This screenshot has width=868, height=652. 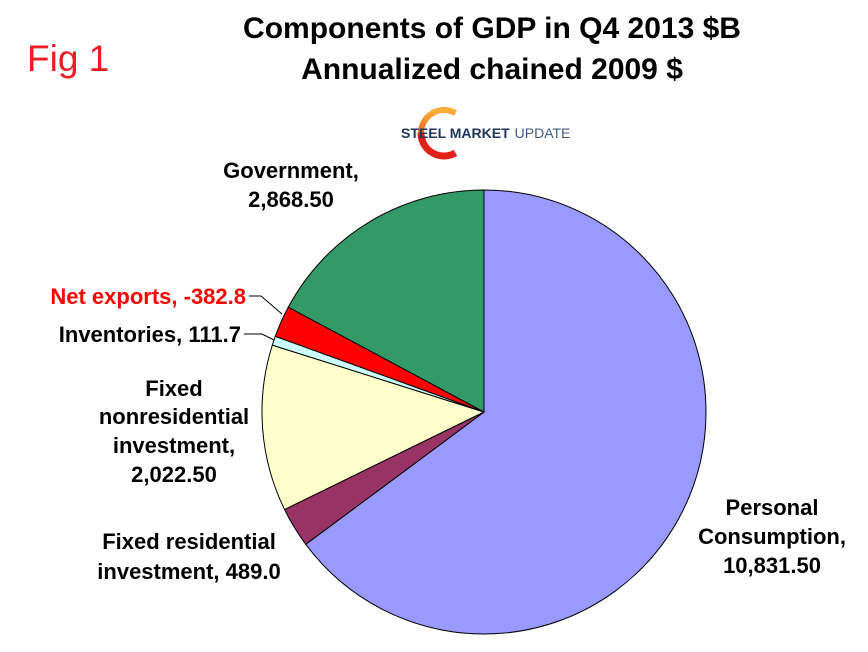 I want to click on slice-label-value: Inventories, 111.7, so click(x=150, y=334).